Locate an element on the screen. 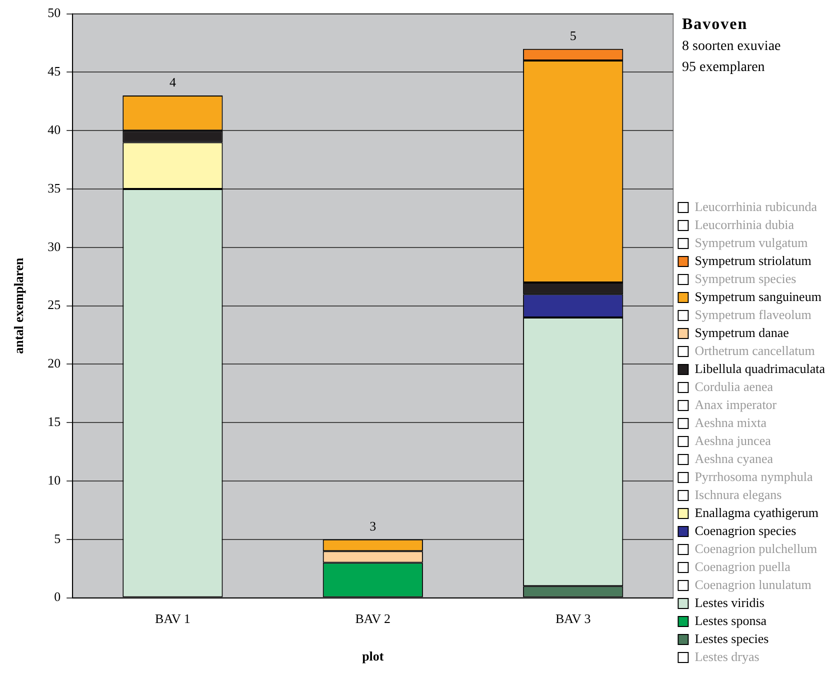 The image size is (839, 677). x-axis-title: plot is located at coordinates (373, 656).